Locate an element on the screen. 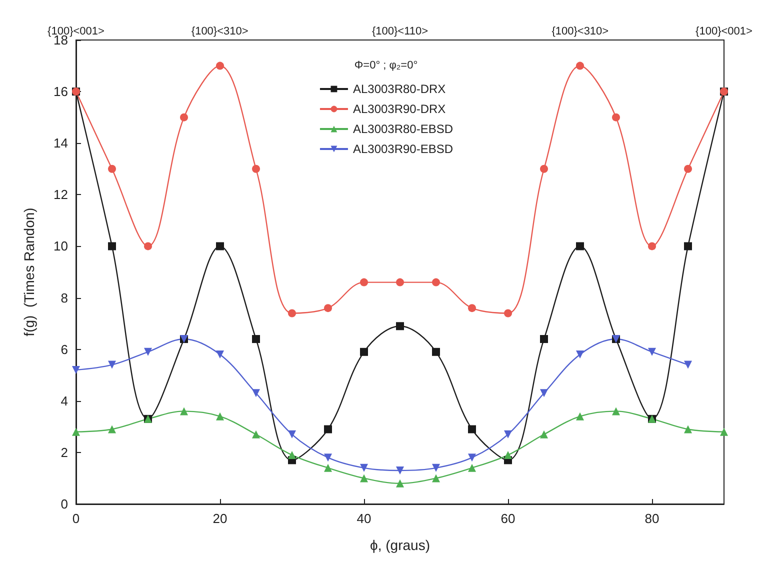 This screenshot has width=772, height=572. text: {100}<110> is located at coordinates (400, 32).